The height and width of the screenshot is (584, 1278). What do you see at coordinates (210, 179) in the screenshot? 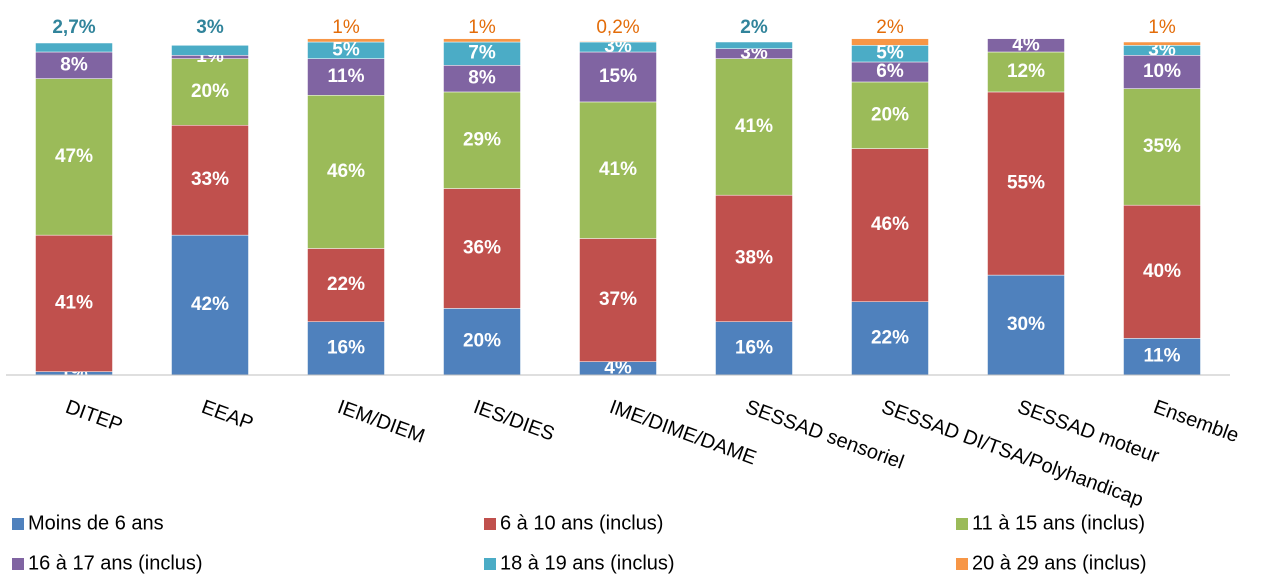
I see `data-label: 33%` at bounding box center [210, 179].